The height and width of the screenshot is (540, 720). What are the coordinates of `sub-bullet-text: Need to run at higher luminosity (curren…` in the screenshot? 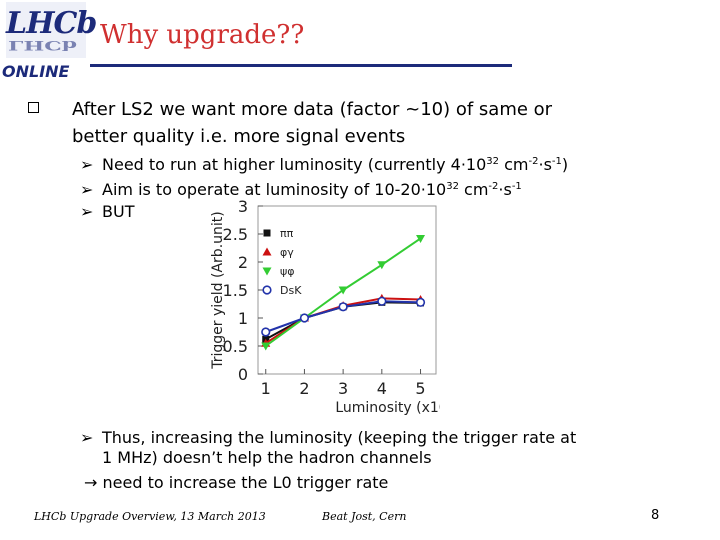 It's located at (294, 164).